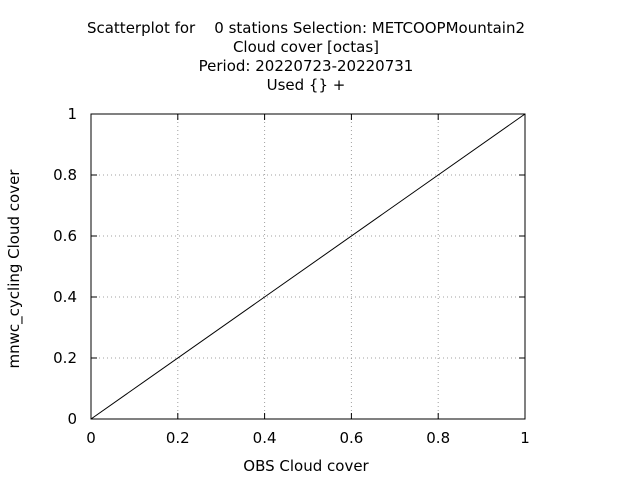  What do you see at coordinates (306, 85) in the screenshot?
I see `title-line-4: Used {} +` at bounding box center [306, 85].